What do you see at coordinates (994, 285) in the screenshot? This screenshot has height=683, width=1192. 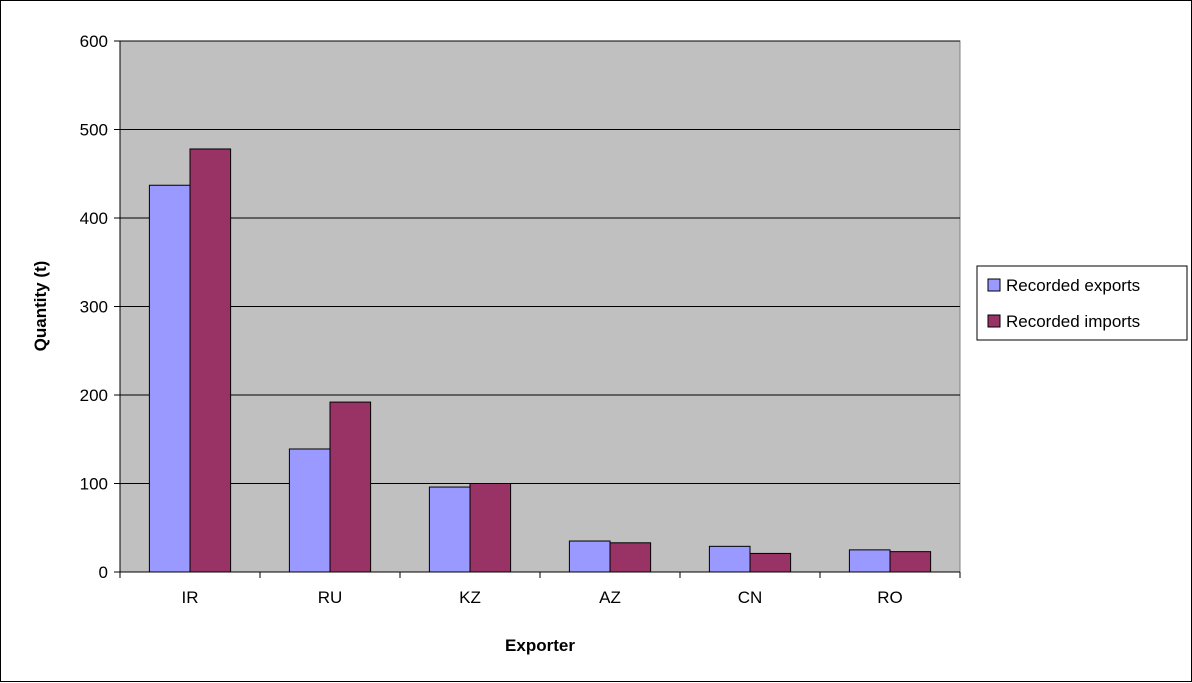 I see `legend-swatch-exports` at bounding box center [994, 285].